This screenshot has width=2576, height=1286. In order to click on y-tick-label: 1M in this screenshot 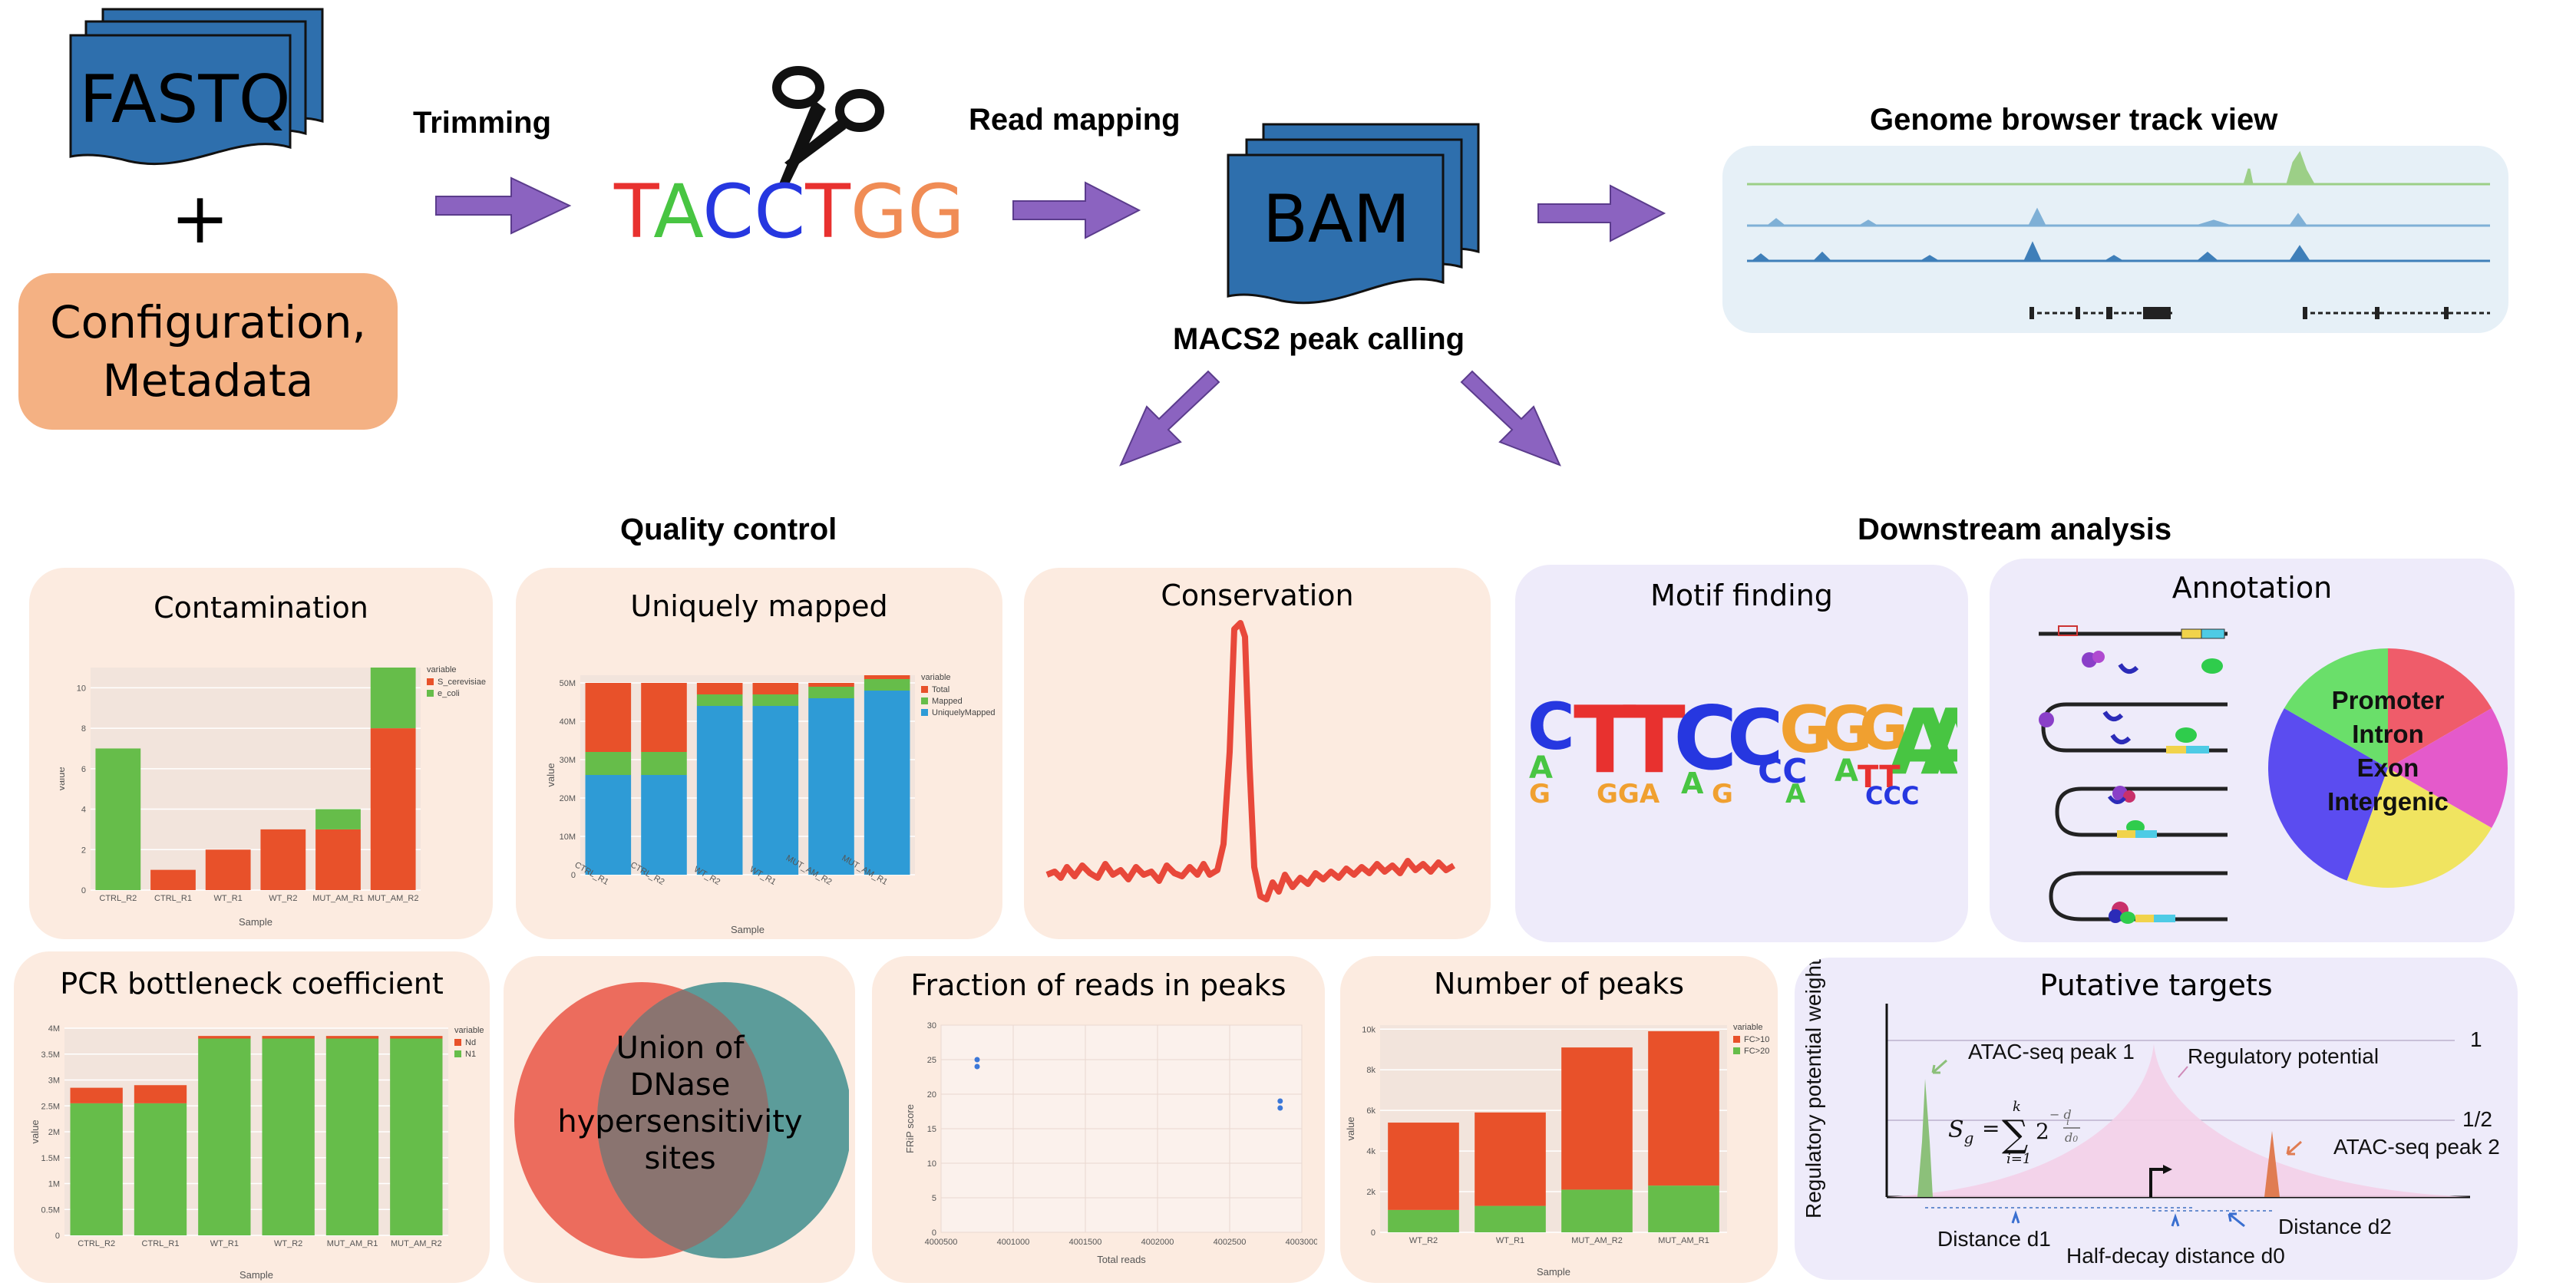, I will do `click(54, 1184)`.